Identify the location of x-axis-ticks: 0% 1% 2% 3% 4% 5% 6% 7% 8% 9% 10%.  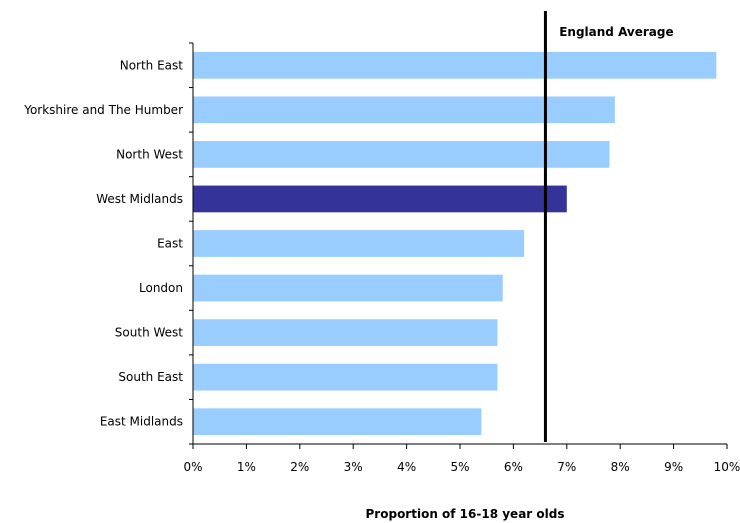
(461, 459).